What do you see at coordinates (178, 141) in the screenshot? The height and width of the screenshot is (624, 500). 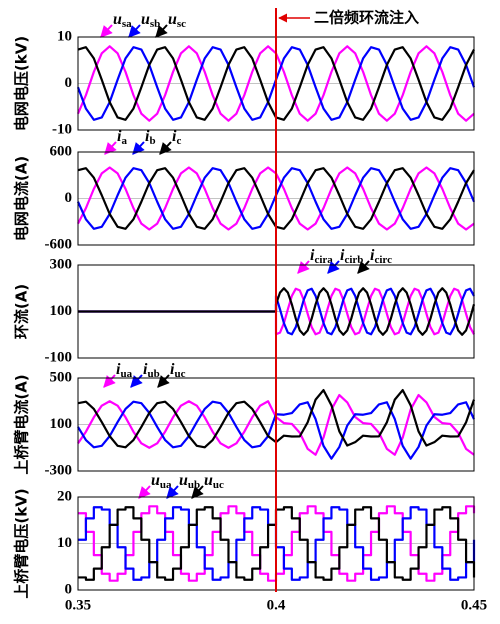 I see `legend-subscript: c` at bounding box center [178, 141].